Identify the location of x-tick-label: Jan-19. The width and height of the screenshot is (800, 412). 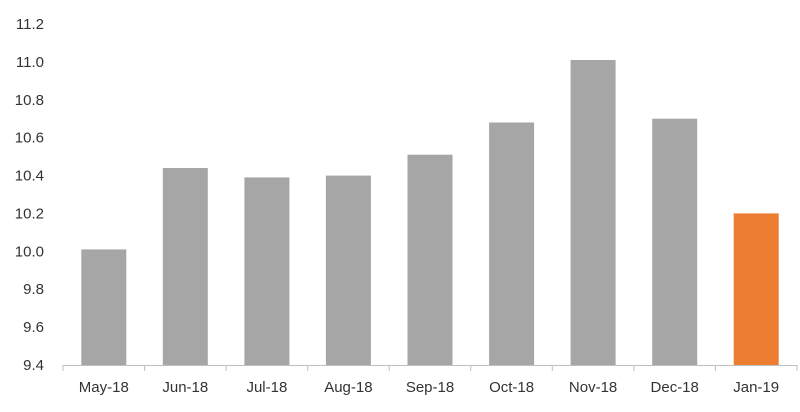
(756, 387).